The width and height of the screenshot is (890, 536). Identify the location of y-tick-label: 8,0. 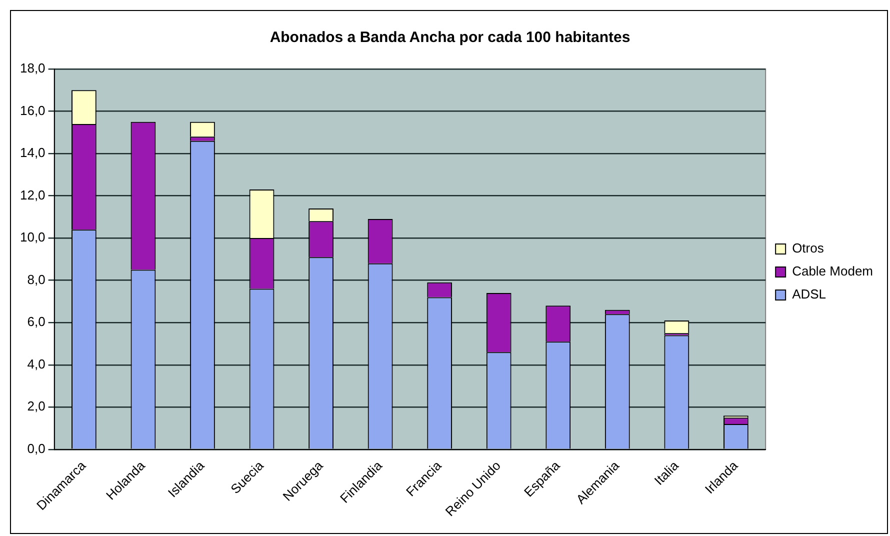
(36, 279).